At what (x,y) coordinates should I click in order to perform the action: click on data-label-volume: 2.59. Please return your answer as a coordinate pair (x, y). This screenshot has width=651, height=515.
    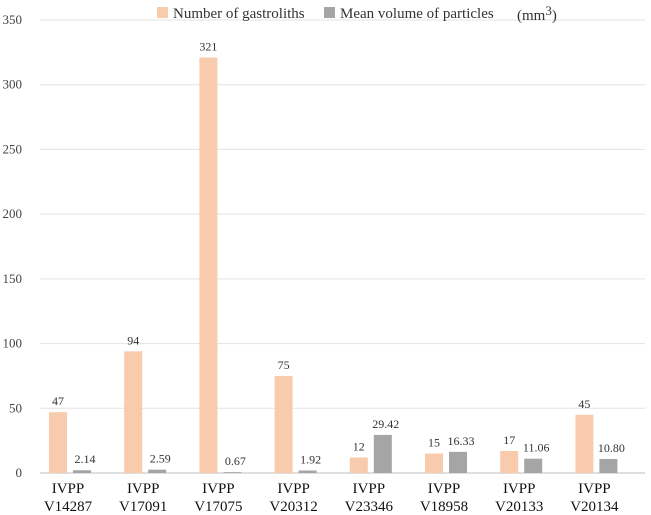
    Looking at the image, I should click on (160, 459).